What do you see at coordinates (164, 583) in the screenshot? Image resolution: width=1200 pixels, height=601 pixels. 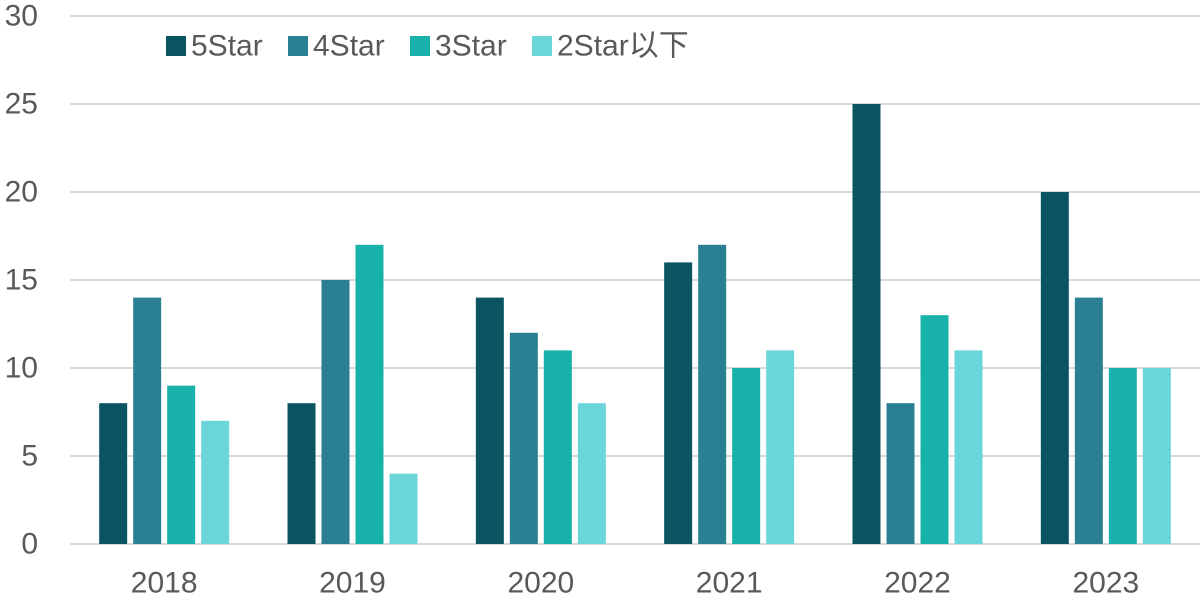 I see `x-tick-label: 2018` at bounding box center [164, 583].